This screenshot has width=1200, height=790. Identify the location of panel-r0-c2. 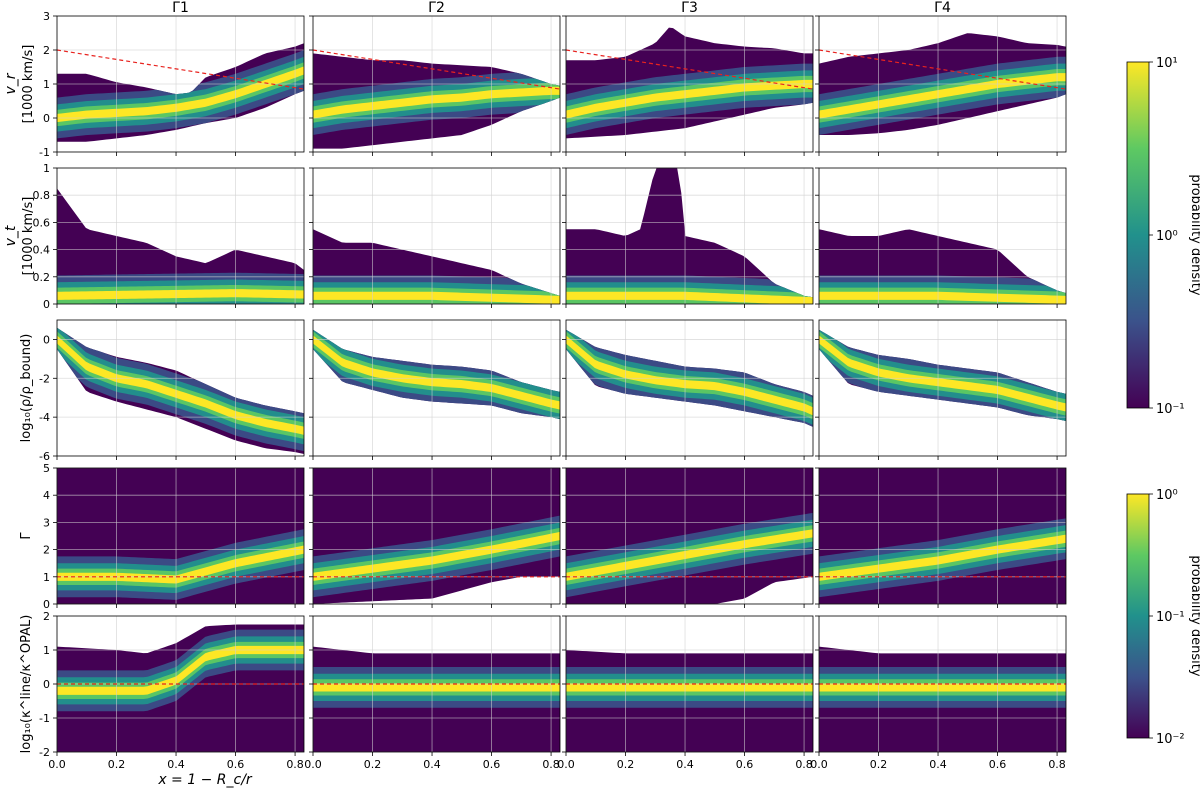
(688, 85).